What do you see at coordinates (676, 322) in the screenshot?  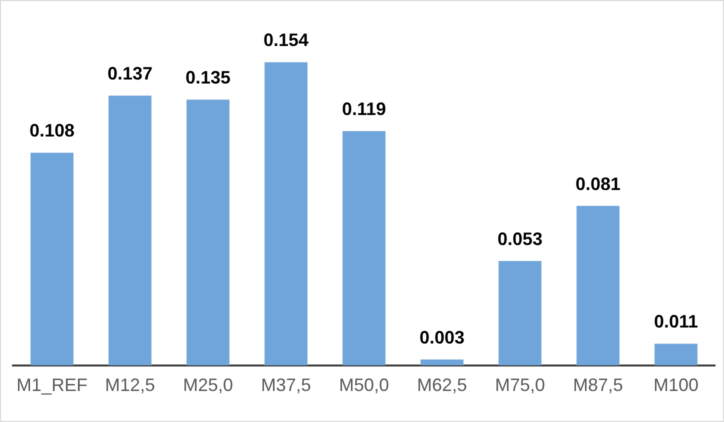 I see `data-label: 0.011` at bounding box center [676, 322].